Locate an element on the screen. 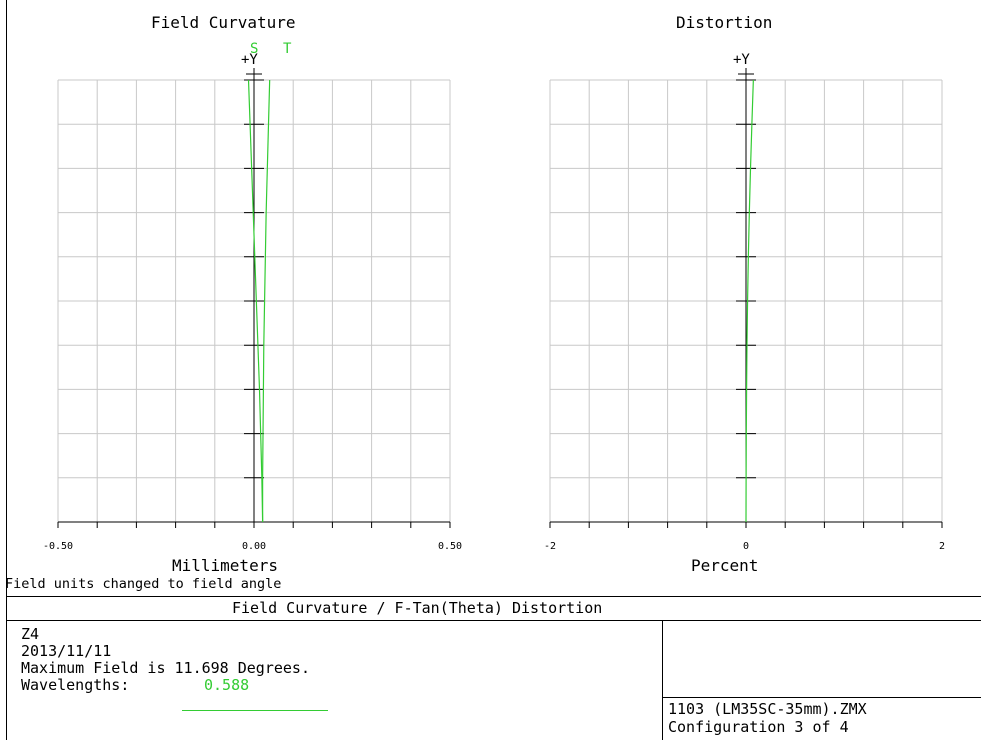  footer-file-line is located at coordinates (821, 697).